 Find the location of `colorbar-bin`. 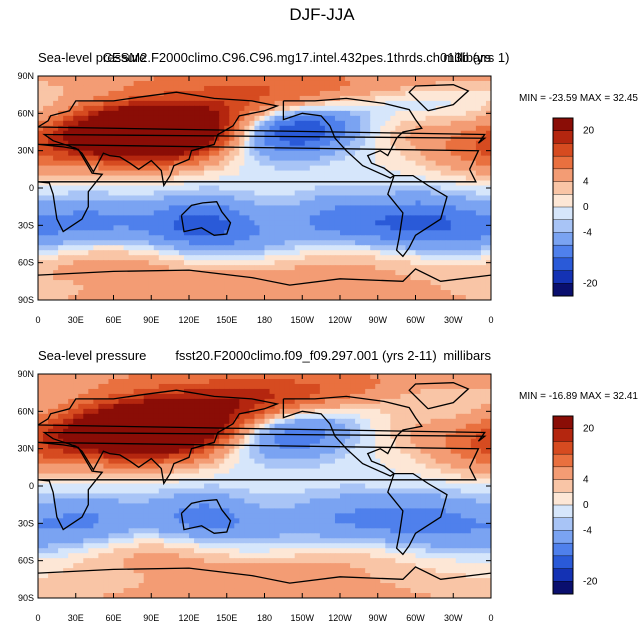

colorbar-bin is located at coordinates (563, 213).